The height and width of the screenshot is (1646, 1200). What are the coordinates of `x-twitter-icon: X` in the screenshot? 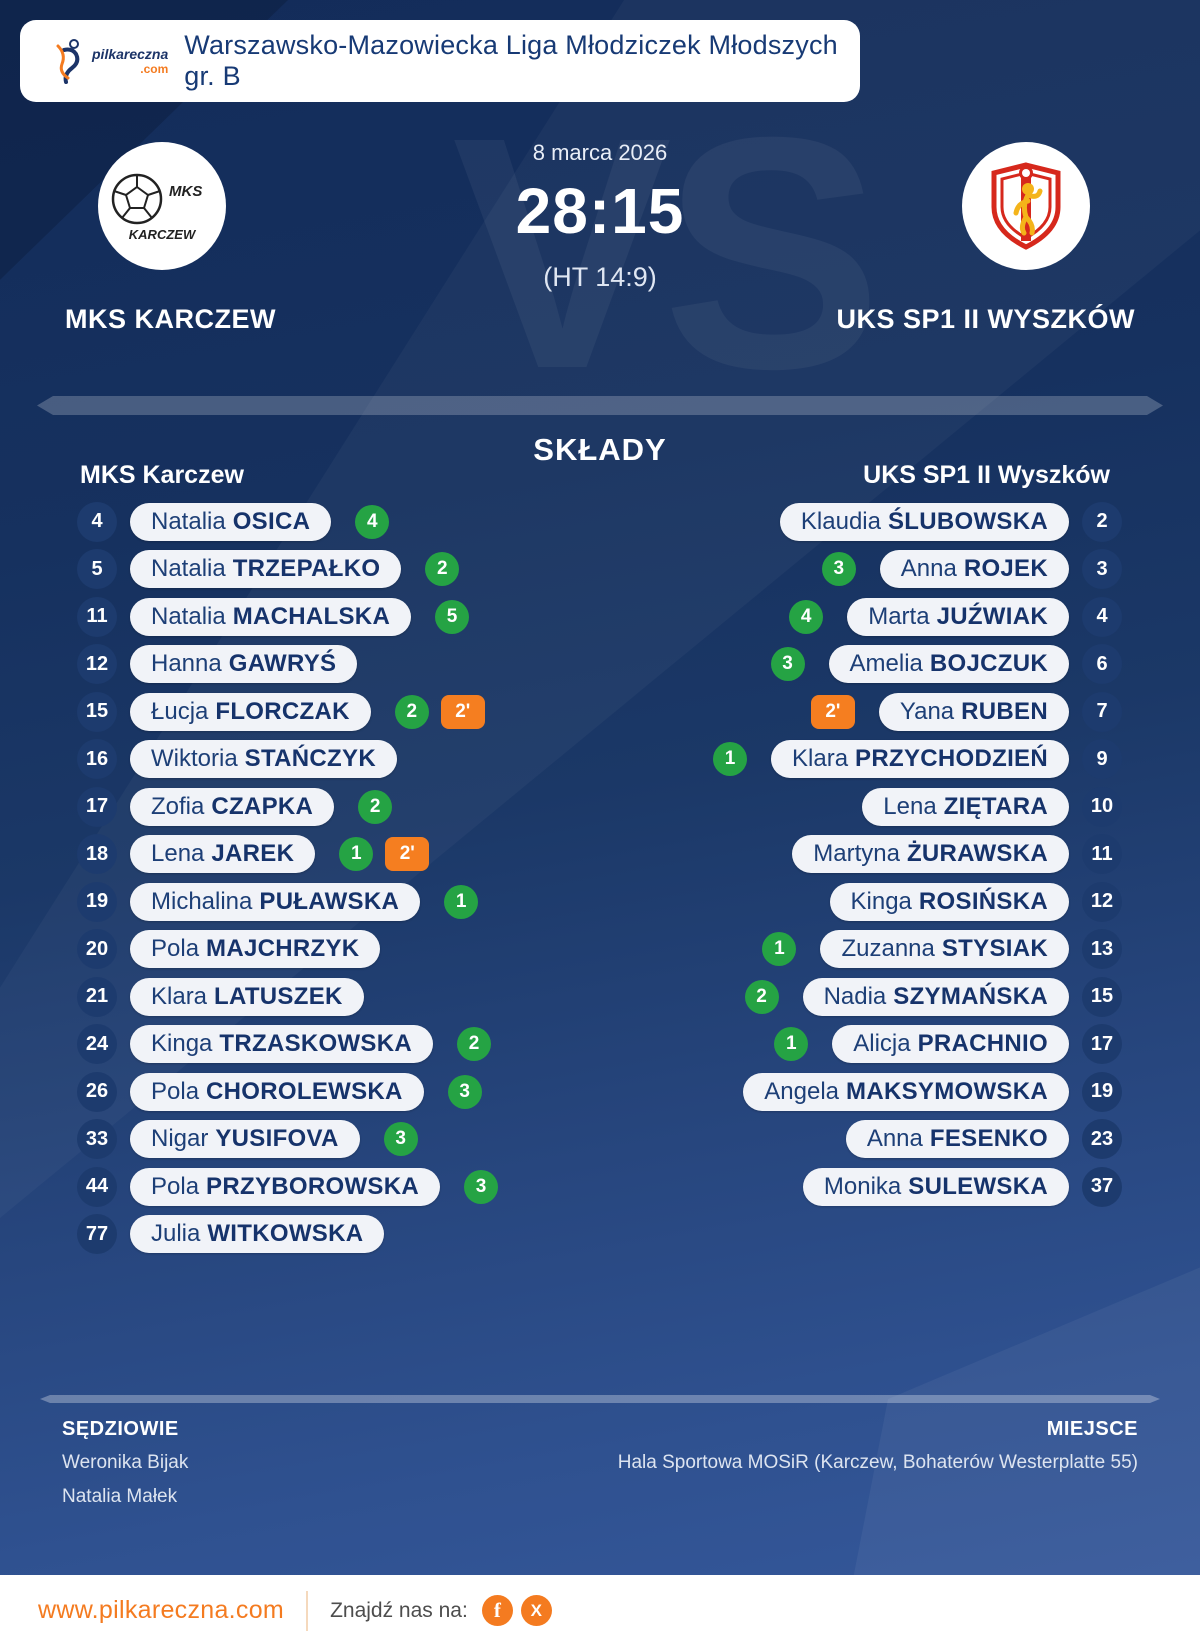 It's located at (536, 1610).